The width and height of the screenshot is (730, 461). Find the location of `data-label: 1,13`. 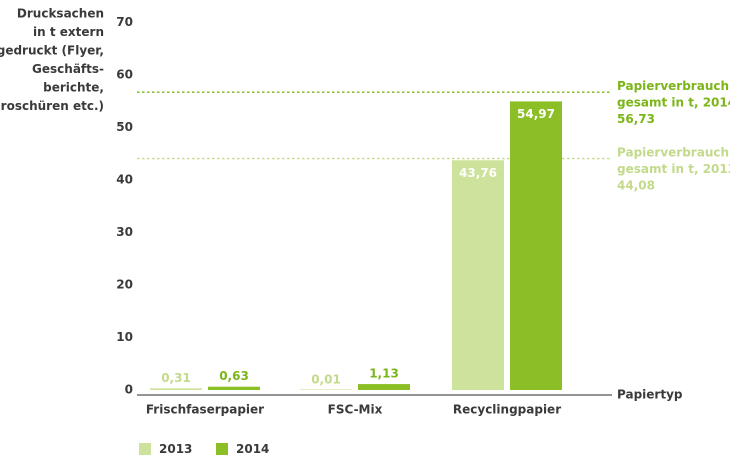

data-label: 1,13 is located at coordinates (384, 374).